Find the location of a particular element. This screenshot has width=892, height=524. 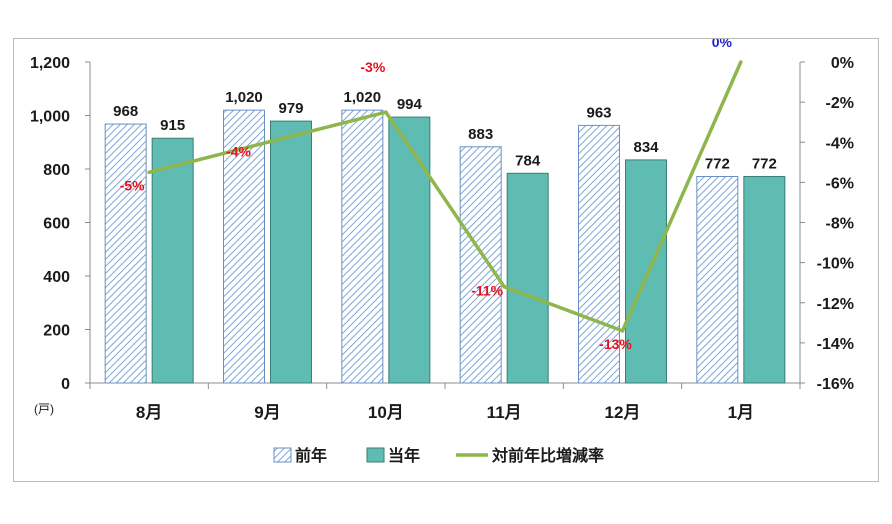

rate-label: -13% is located at coordinates (615, 344).